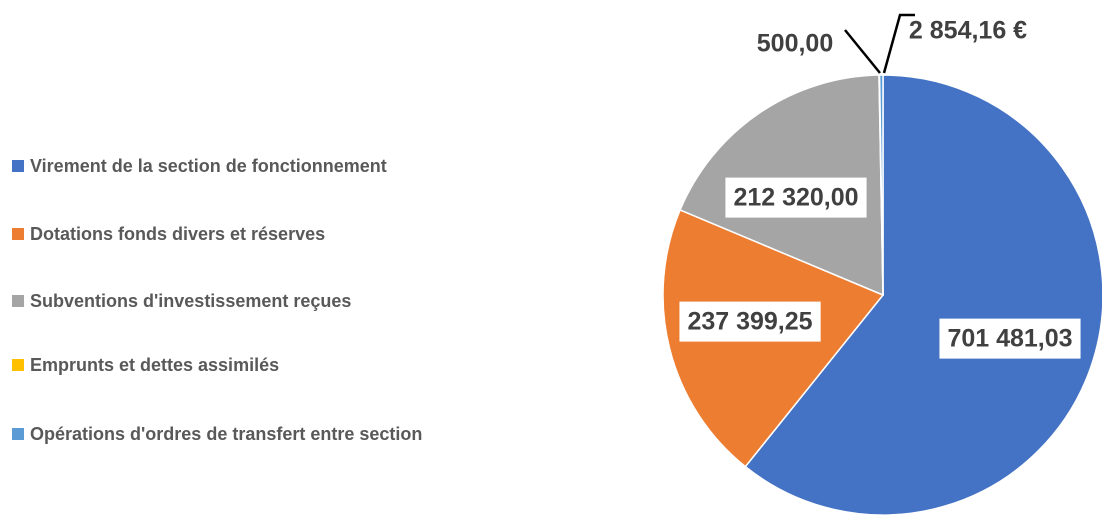 Image resolution: width=1102 pixels, height=515 pixels. I want to click on legend-text: Dotations fonds divers et réserves, so click(178, 234).